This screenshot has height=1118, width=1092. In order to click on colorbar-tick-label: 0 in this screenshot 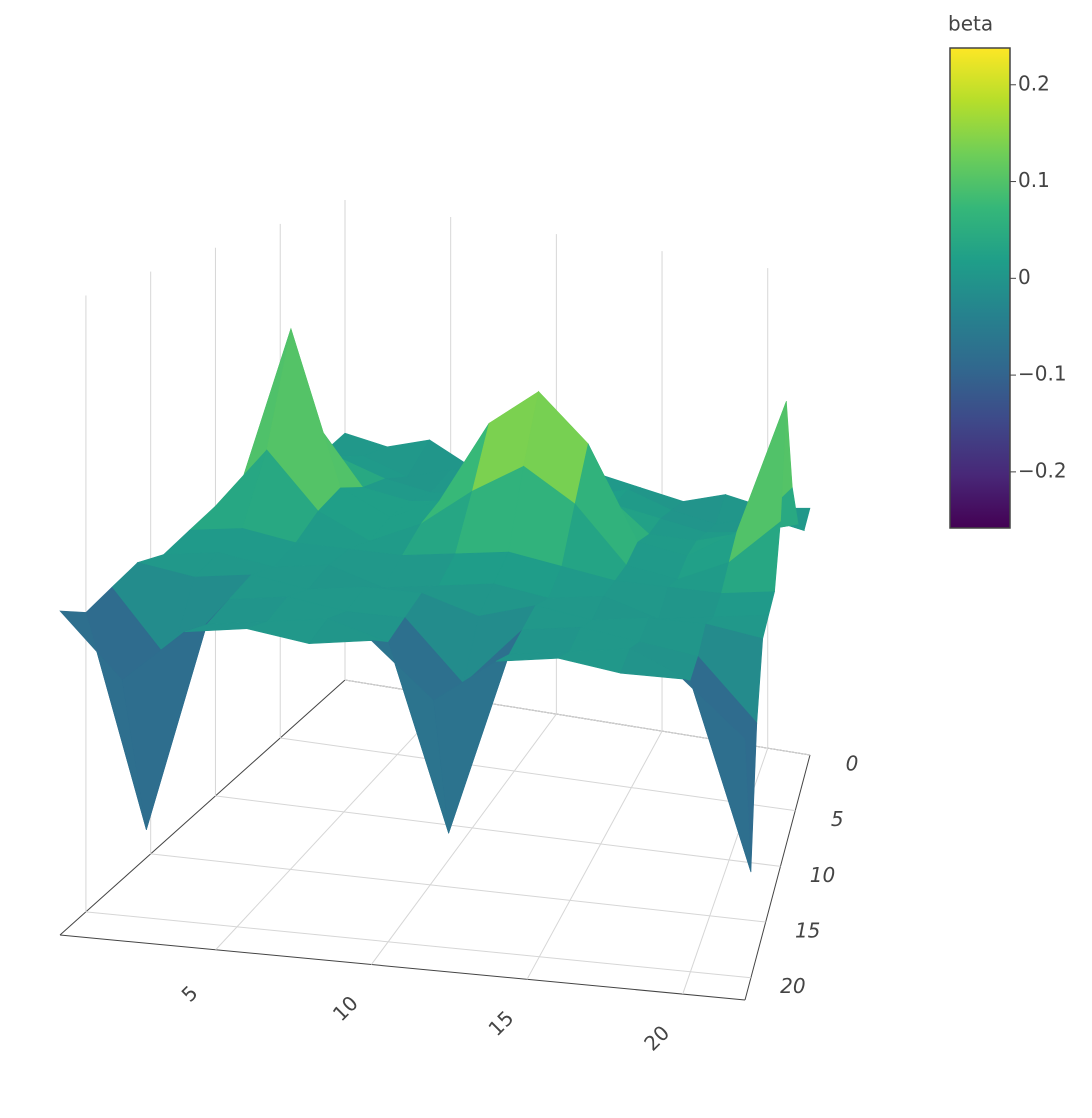, I will do `click(1024, 277)`.